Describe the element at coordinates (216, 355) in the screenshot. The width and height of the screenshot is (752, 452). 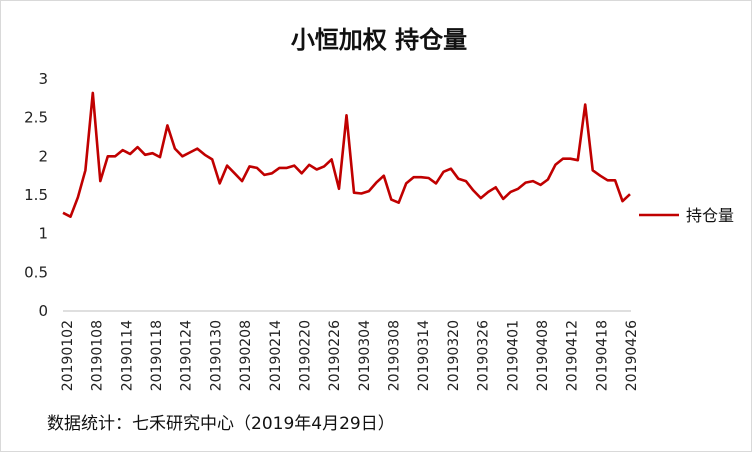
I see `x-tick-label: 20190130` at that location.